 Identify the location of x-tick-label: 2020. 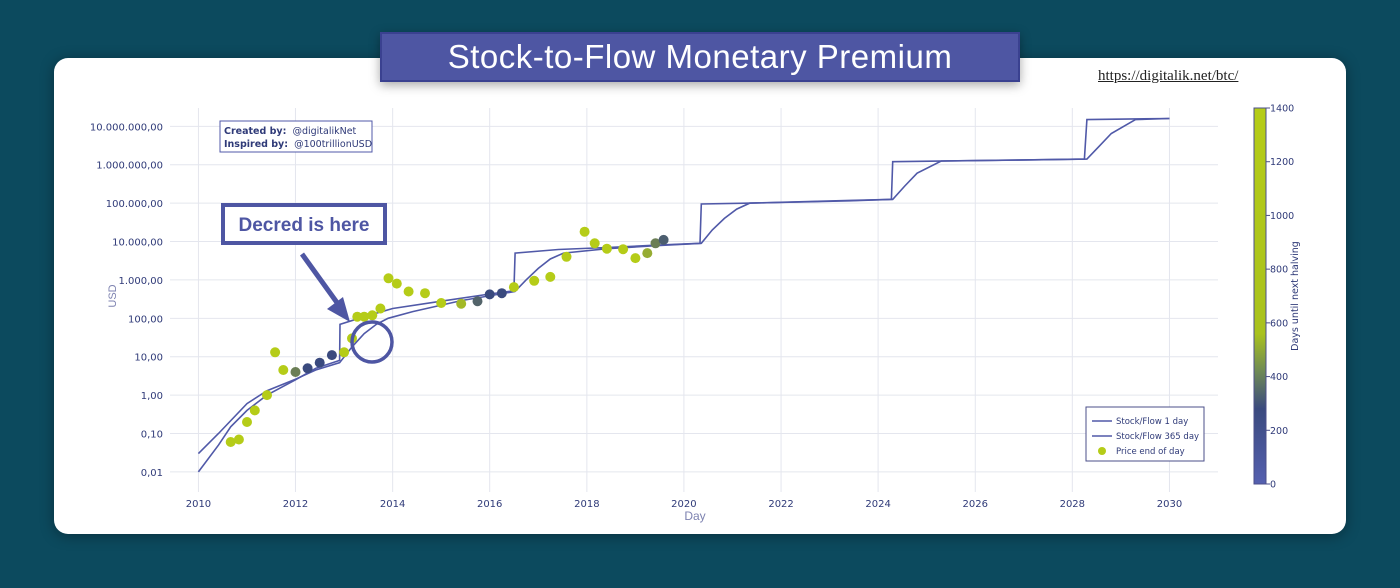
(683, 504).